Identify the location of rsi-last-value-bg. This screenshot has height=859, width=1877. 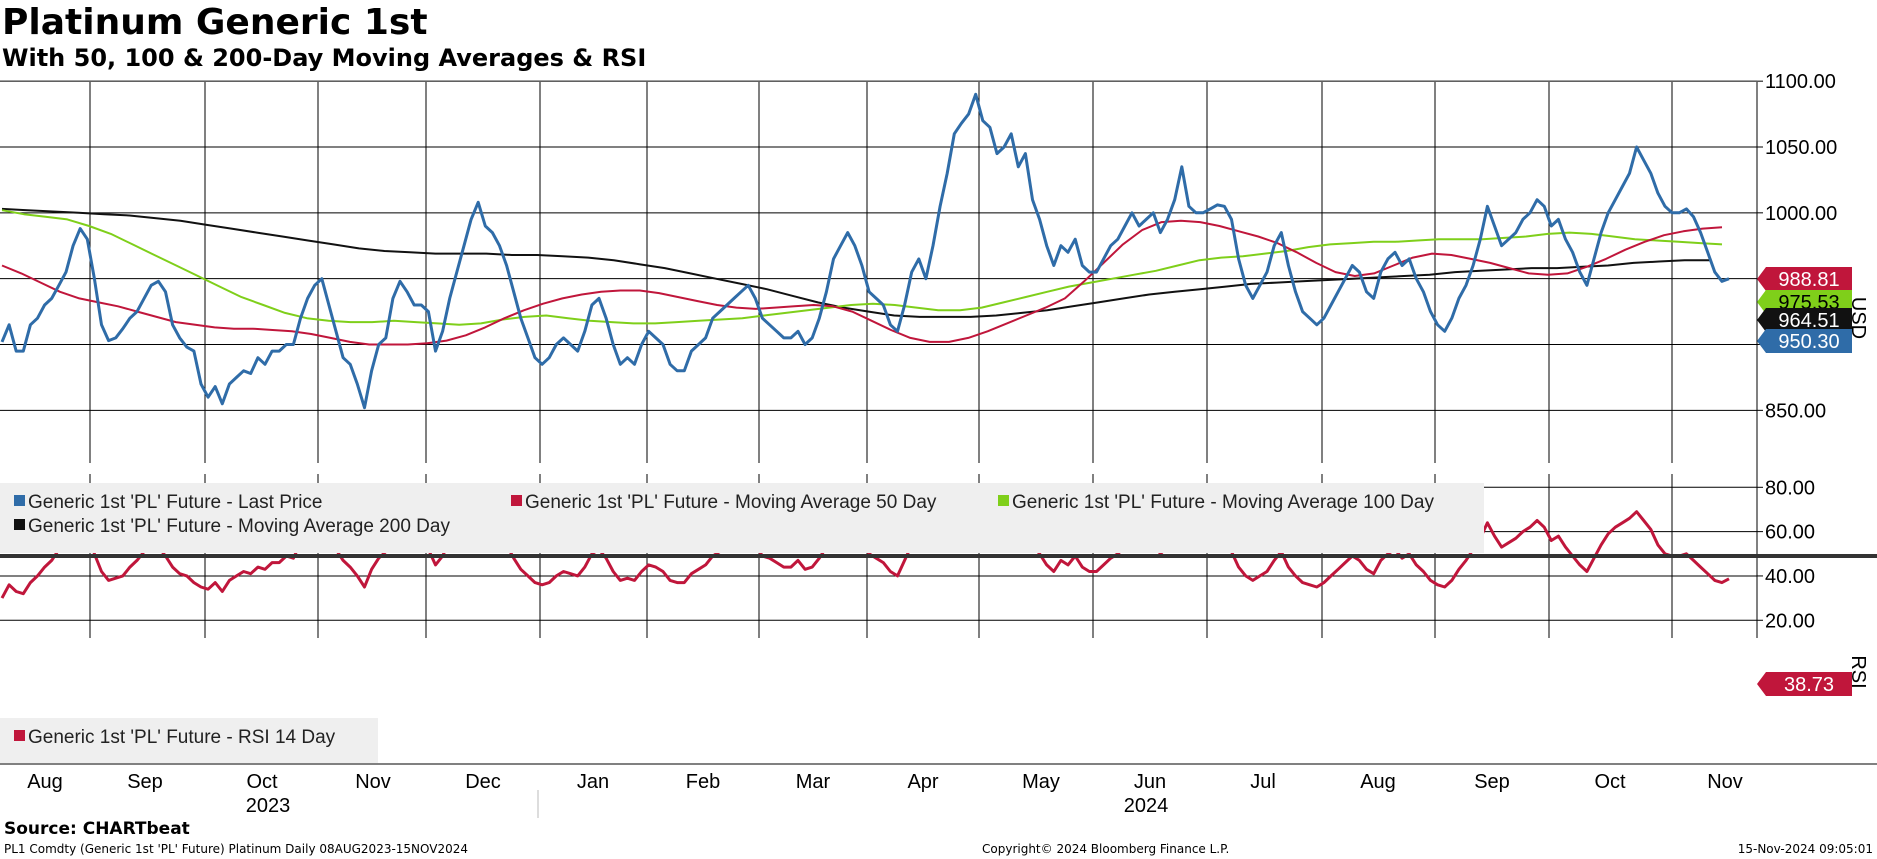
(1804, 684).